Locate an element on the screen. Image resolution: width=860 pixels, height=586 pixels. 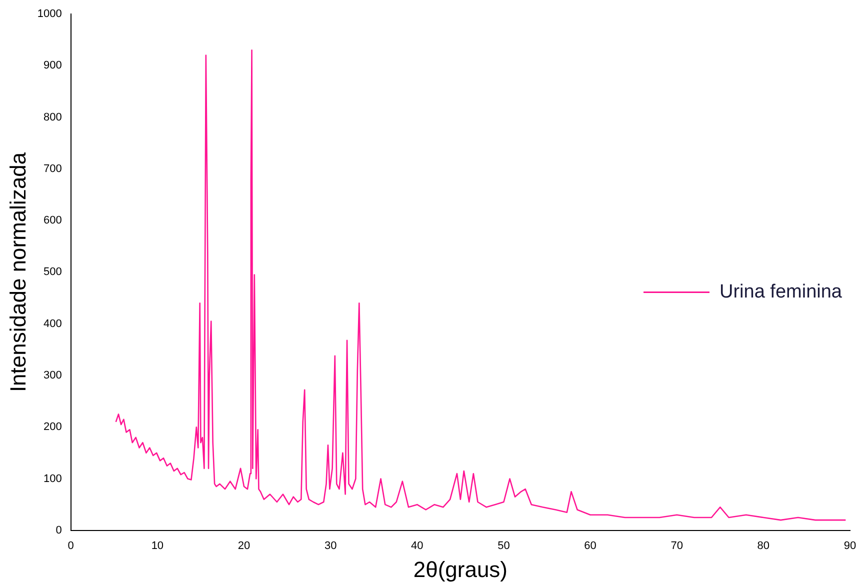
y-tick-label: 600 is located at coordinates (53, 220).